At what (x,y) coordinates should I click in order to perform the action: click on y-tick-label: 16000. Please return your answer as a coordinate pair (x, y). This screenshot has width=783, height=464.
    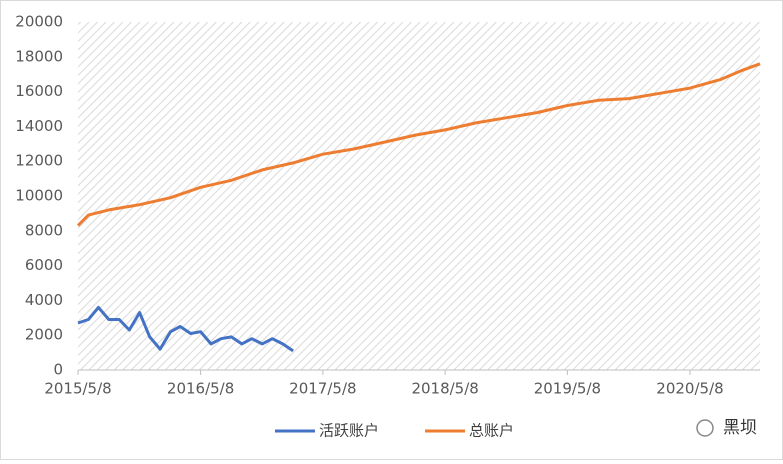
    Looking at the image, I should click on (39, 91).